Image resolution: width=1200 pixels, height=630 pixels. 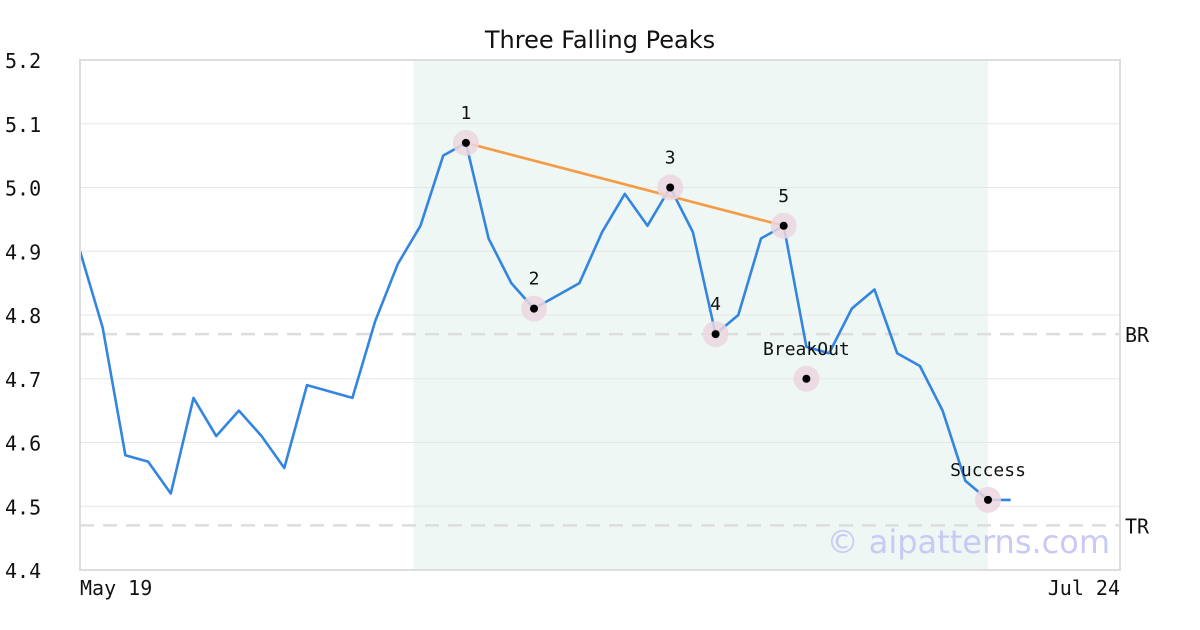 I want to click on y-tick-label: 4.4, so click(x=23, y=571).